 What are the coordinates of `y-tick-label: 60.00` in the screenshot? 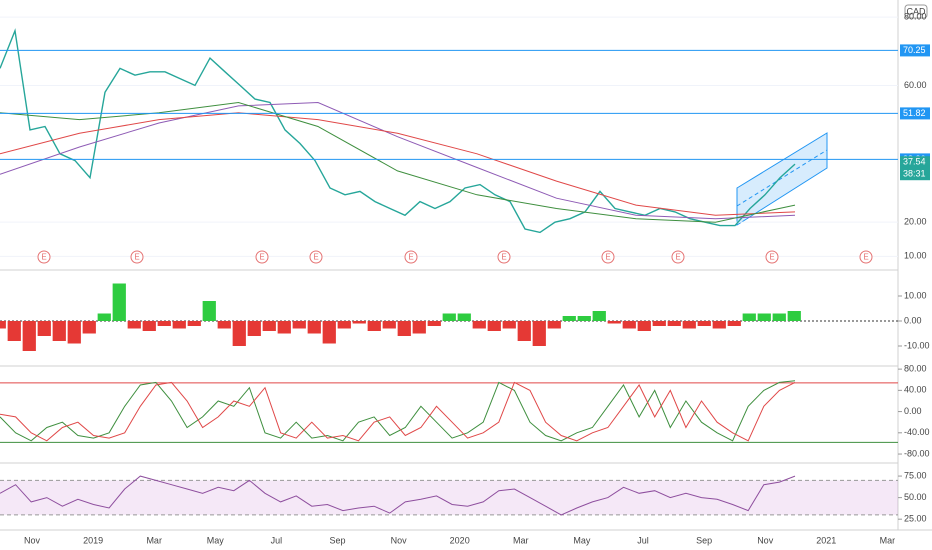 It's located at (915, 85).